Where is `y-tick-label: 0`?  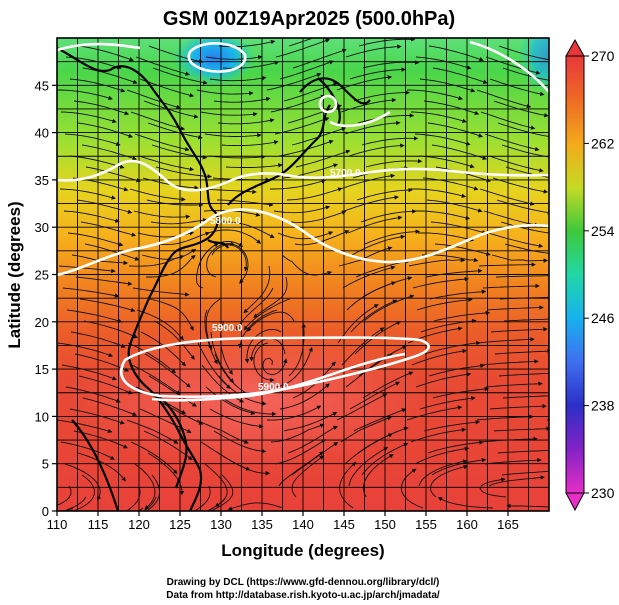
y-tick-label: 0 is located at coordinates (45, 511).